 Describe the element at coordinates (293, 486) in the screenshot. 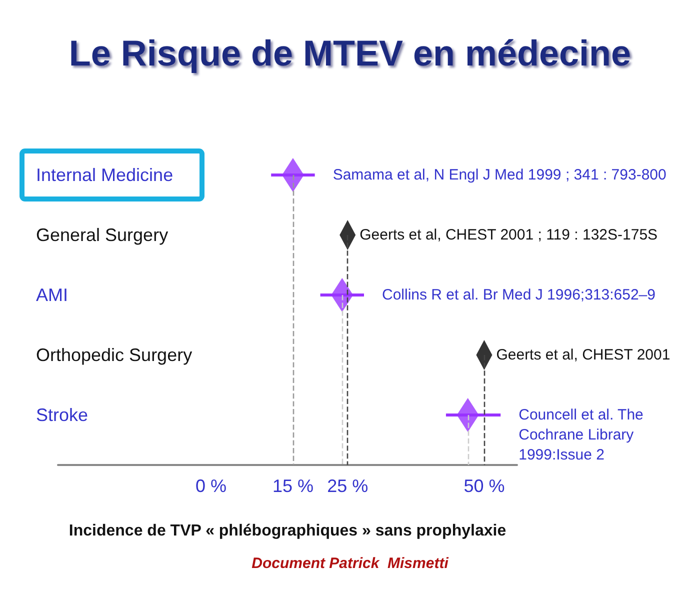

I see `x-tick-label: 15 %` at that location.